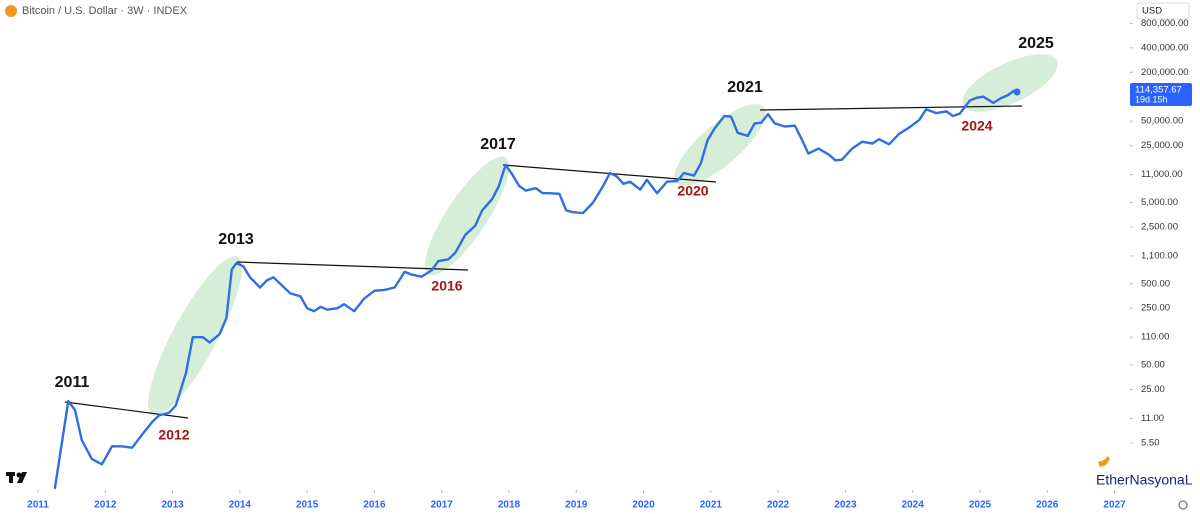 Image resolution: width=1200 pixels, height=514 pixels. Describe the element at coordinates (1155, 337) in the screenshot. I see `y-tick-label: 110.00` at that location.